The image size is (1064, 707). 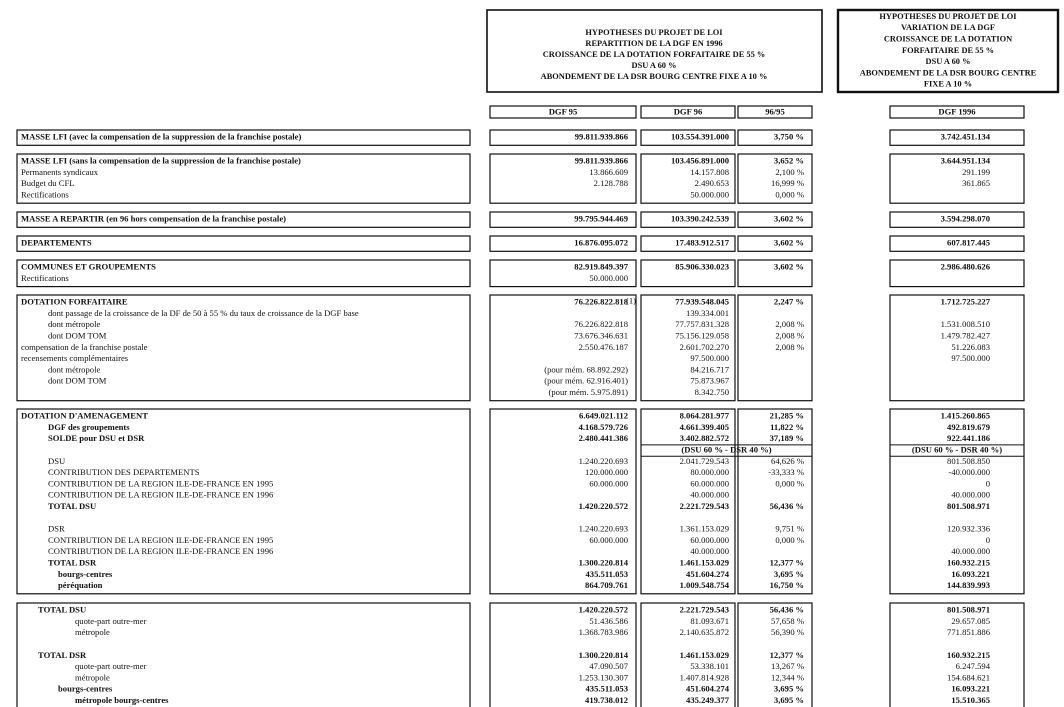 What do you see at coordinates (970, 621) in the screenshot?
I see `cell: 29.657.085` at bounding box center [970, 621].